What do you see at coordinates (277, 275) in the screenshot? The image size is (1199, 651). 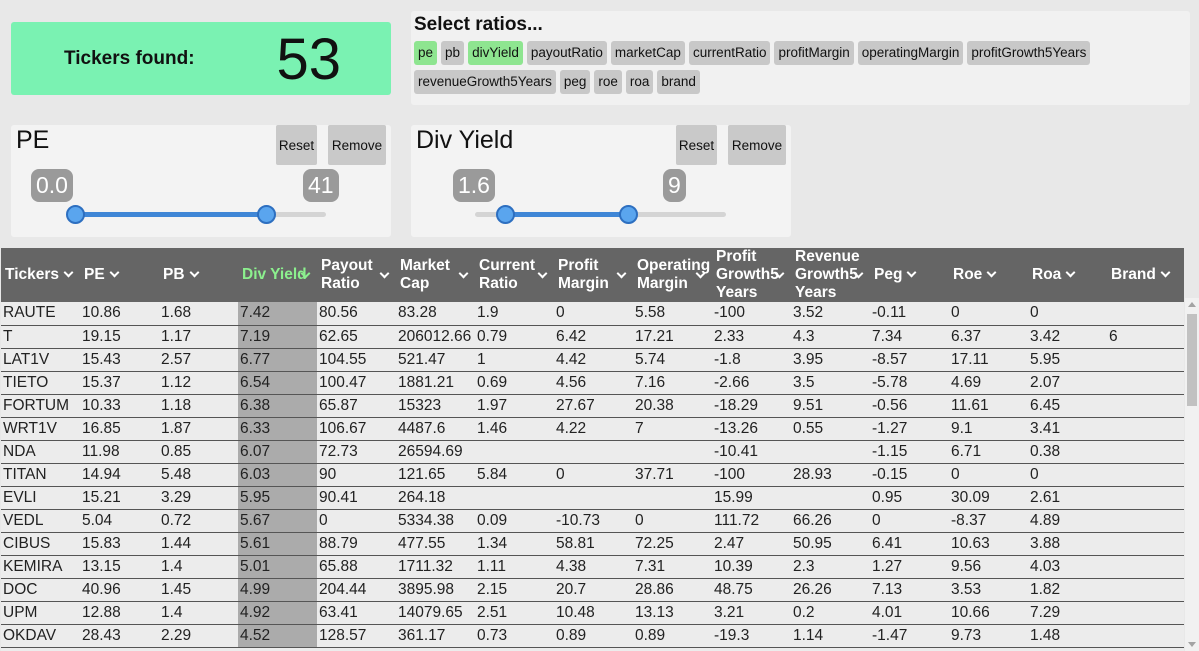 I see `column-header-div-yield: Div Yield` at bounding box center [277, 275].